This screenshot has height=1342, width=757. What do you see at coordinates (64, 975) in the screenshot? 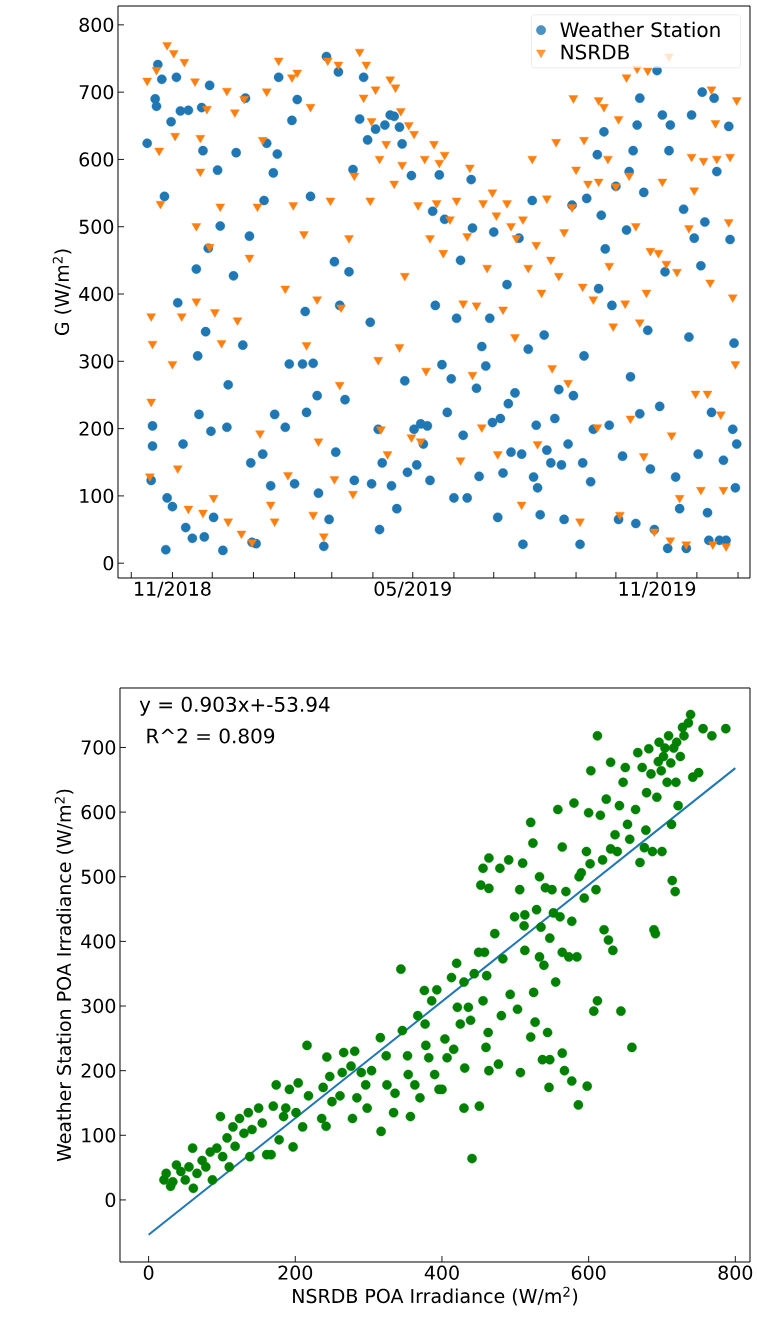
I see `y-axis-title: Weather Station POA Irradiance (W/m$^{2}$)` at bounding box center [64, 975].